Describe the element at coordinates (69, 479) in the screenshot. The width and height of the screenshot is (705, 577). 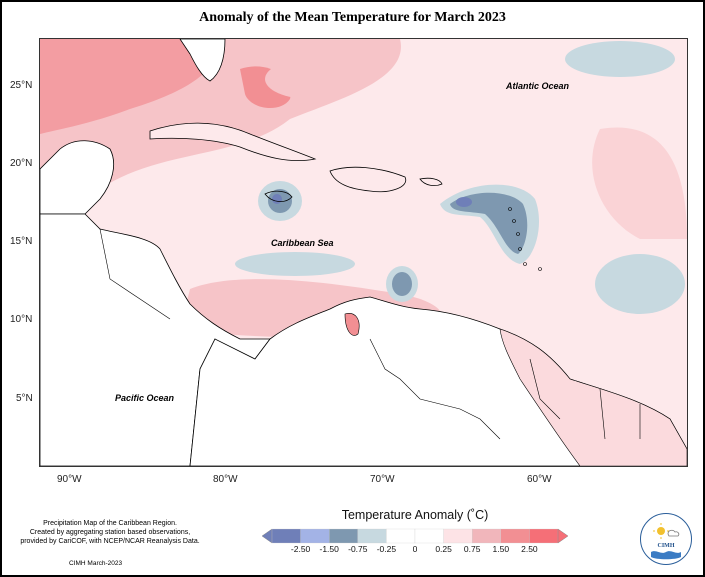
I see `lon-label-90w: 90°W` at that location.